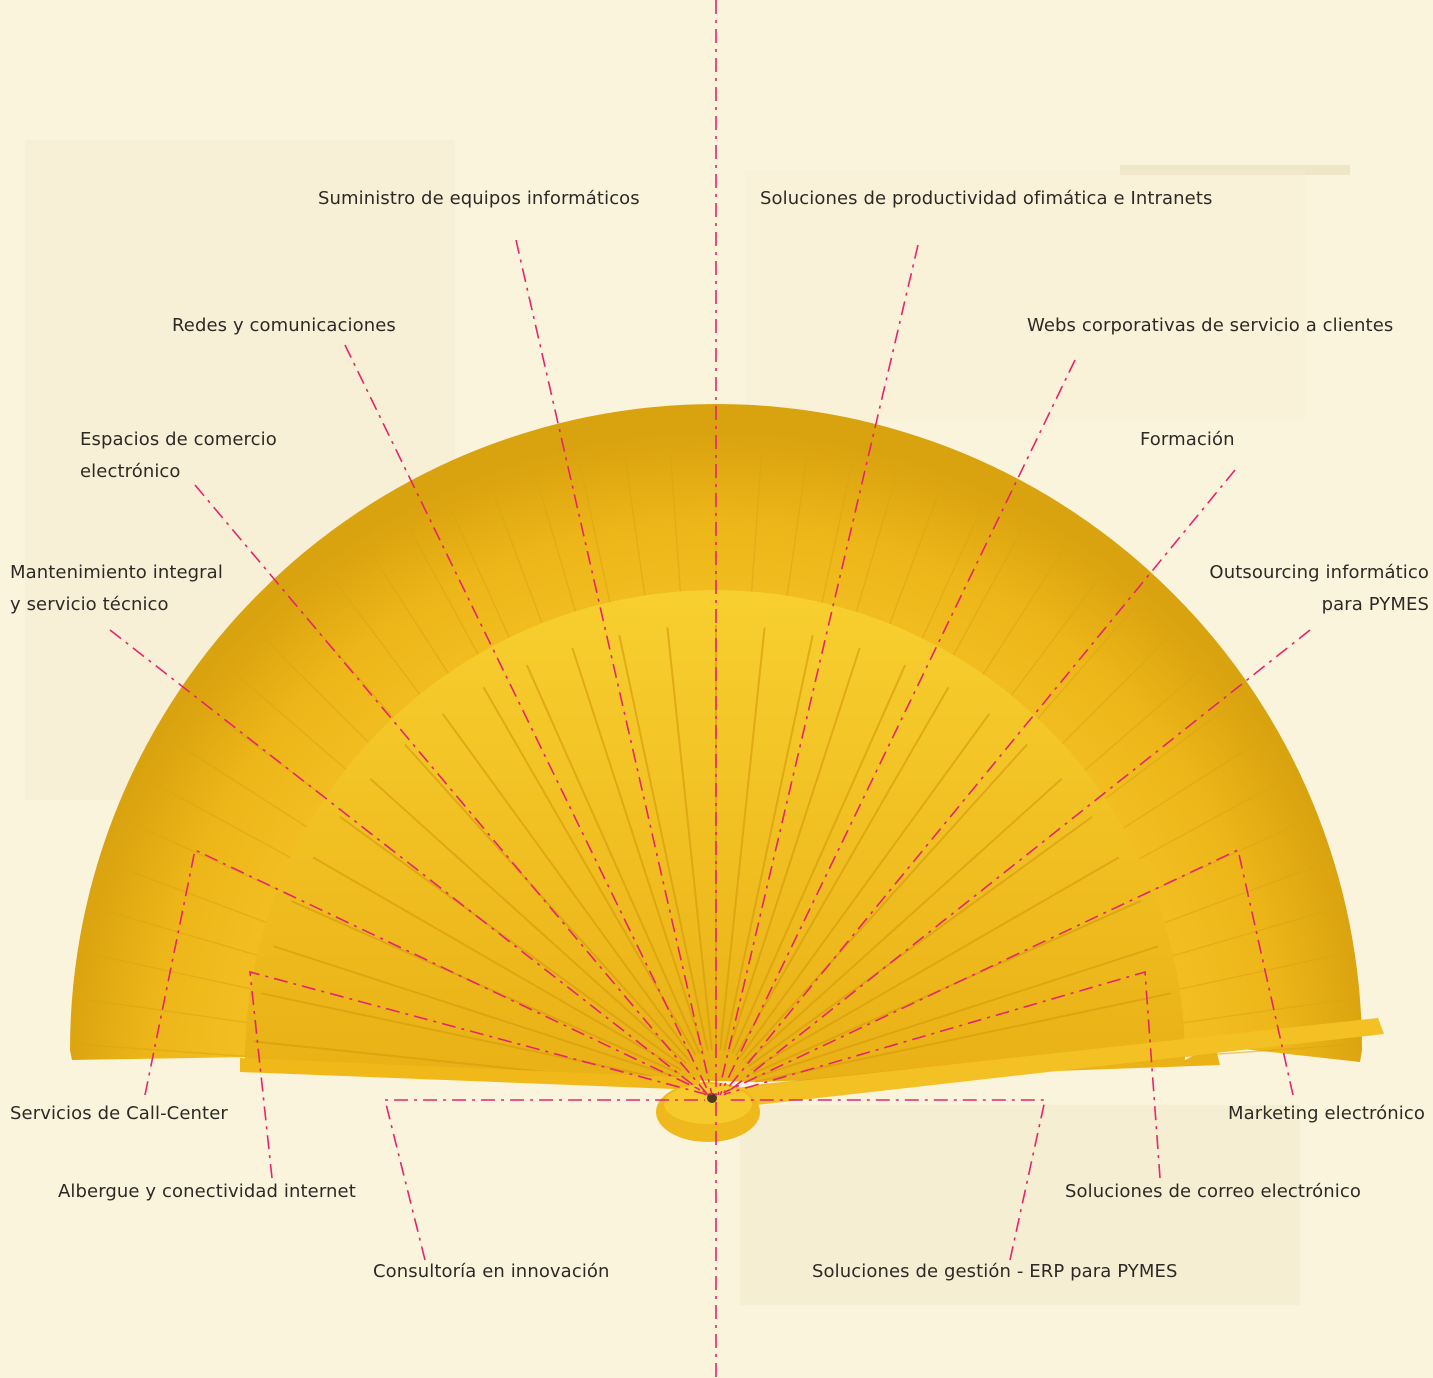 Image resolution: width=1433 pixels, height=1378 pixels. Describe the element at coordinates (1235, 170) in the screenshot. I see `ghost-text-line` at that location.